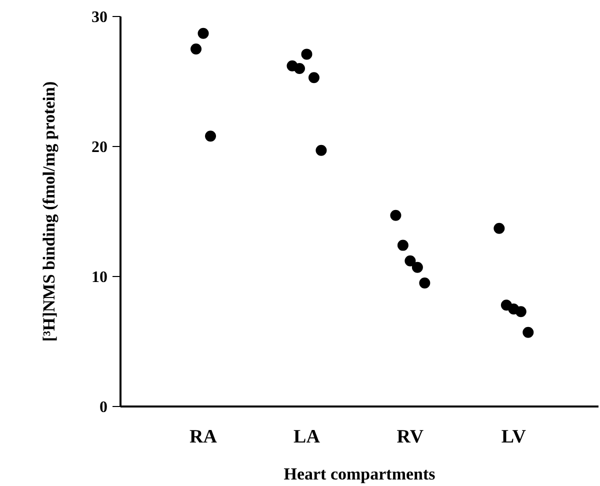 Image resolution: width=600 pixels, height=486 pixels. Describe the element at coordinates (100, 147) in the screenshot. I see `y-tick-label: 20` at that location.